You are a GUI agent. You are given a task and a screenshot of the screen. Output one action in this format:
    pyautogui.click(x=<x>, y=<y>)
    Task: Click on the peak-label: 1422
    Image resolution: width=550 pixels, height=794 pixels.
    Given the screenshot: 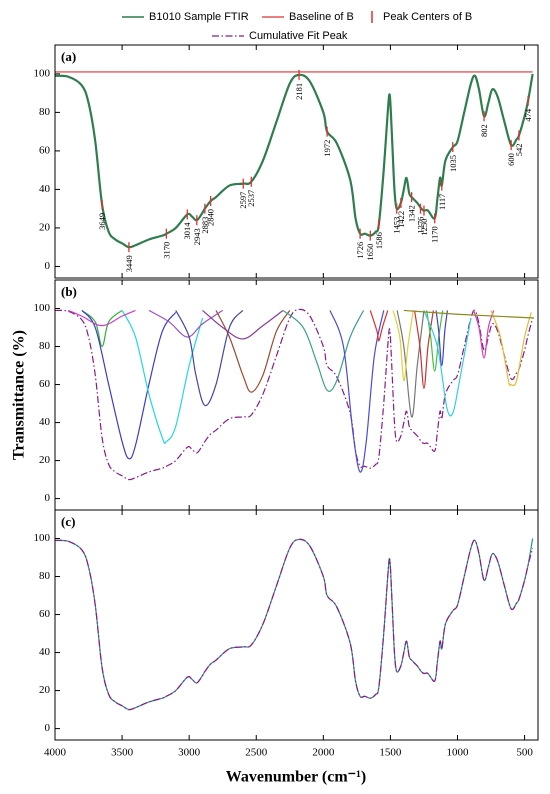 What is the action you would take?
    pyautogui.click(x=401, y=219)
    